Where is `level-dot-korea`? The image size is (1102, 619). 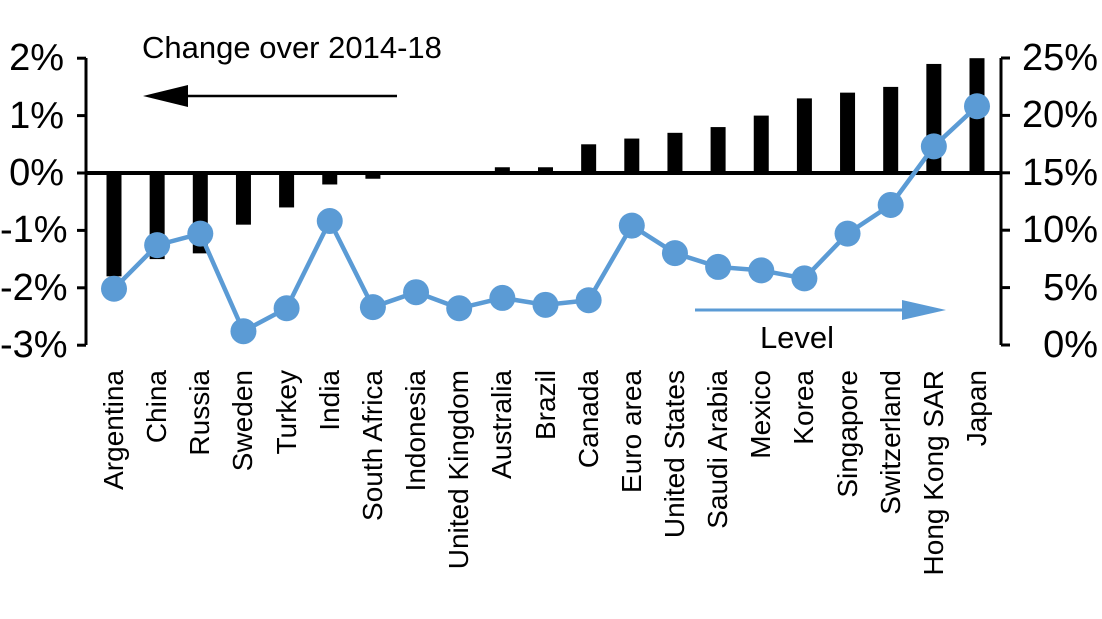
level-dot-korea is located at coordinates (804, 278).